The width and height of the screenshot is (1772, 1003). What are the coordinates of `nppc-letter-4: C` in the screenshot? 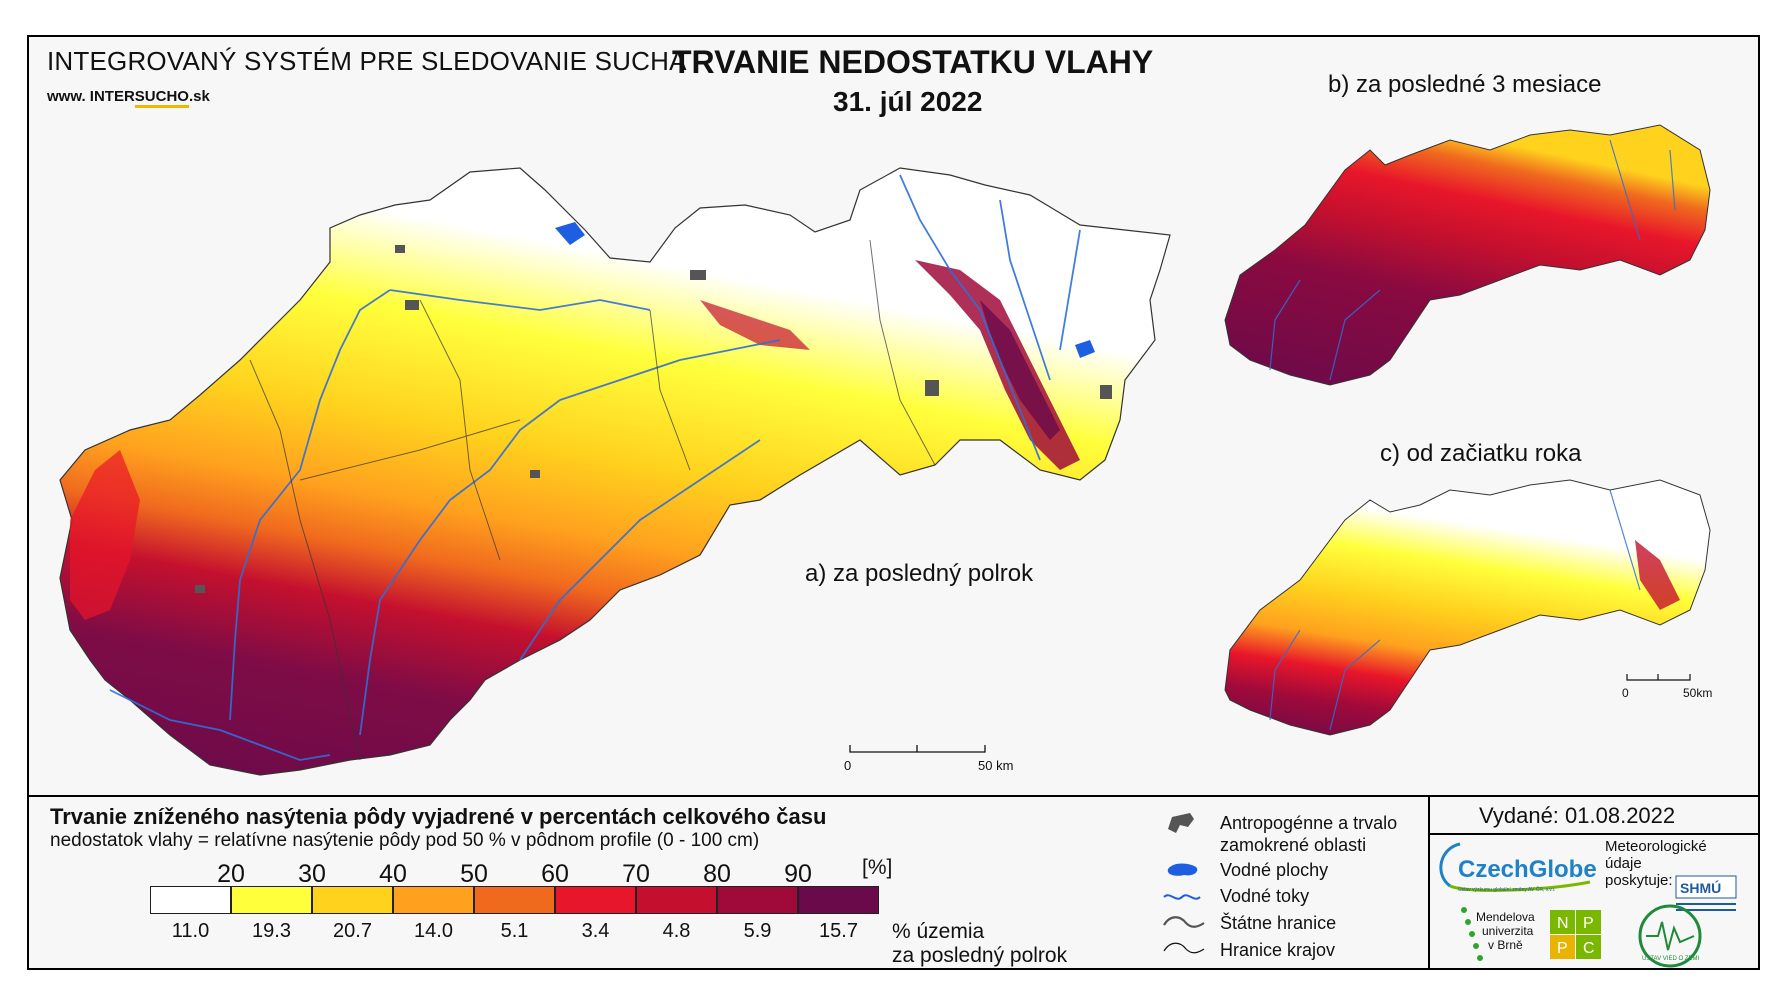 It's located at (1589, 948).